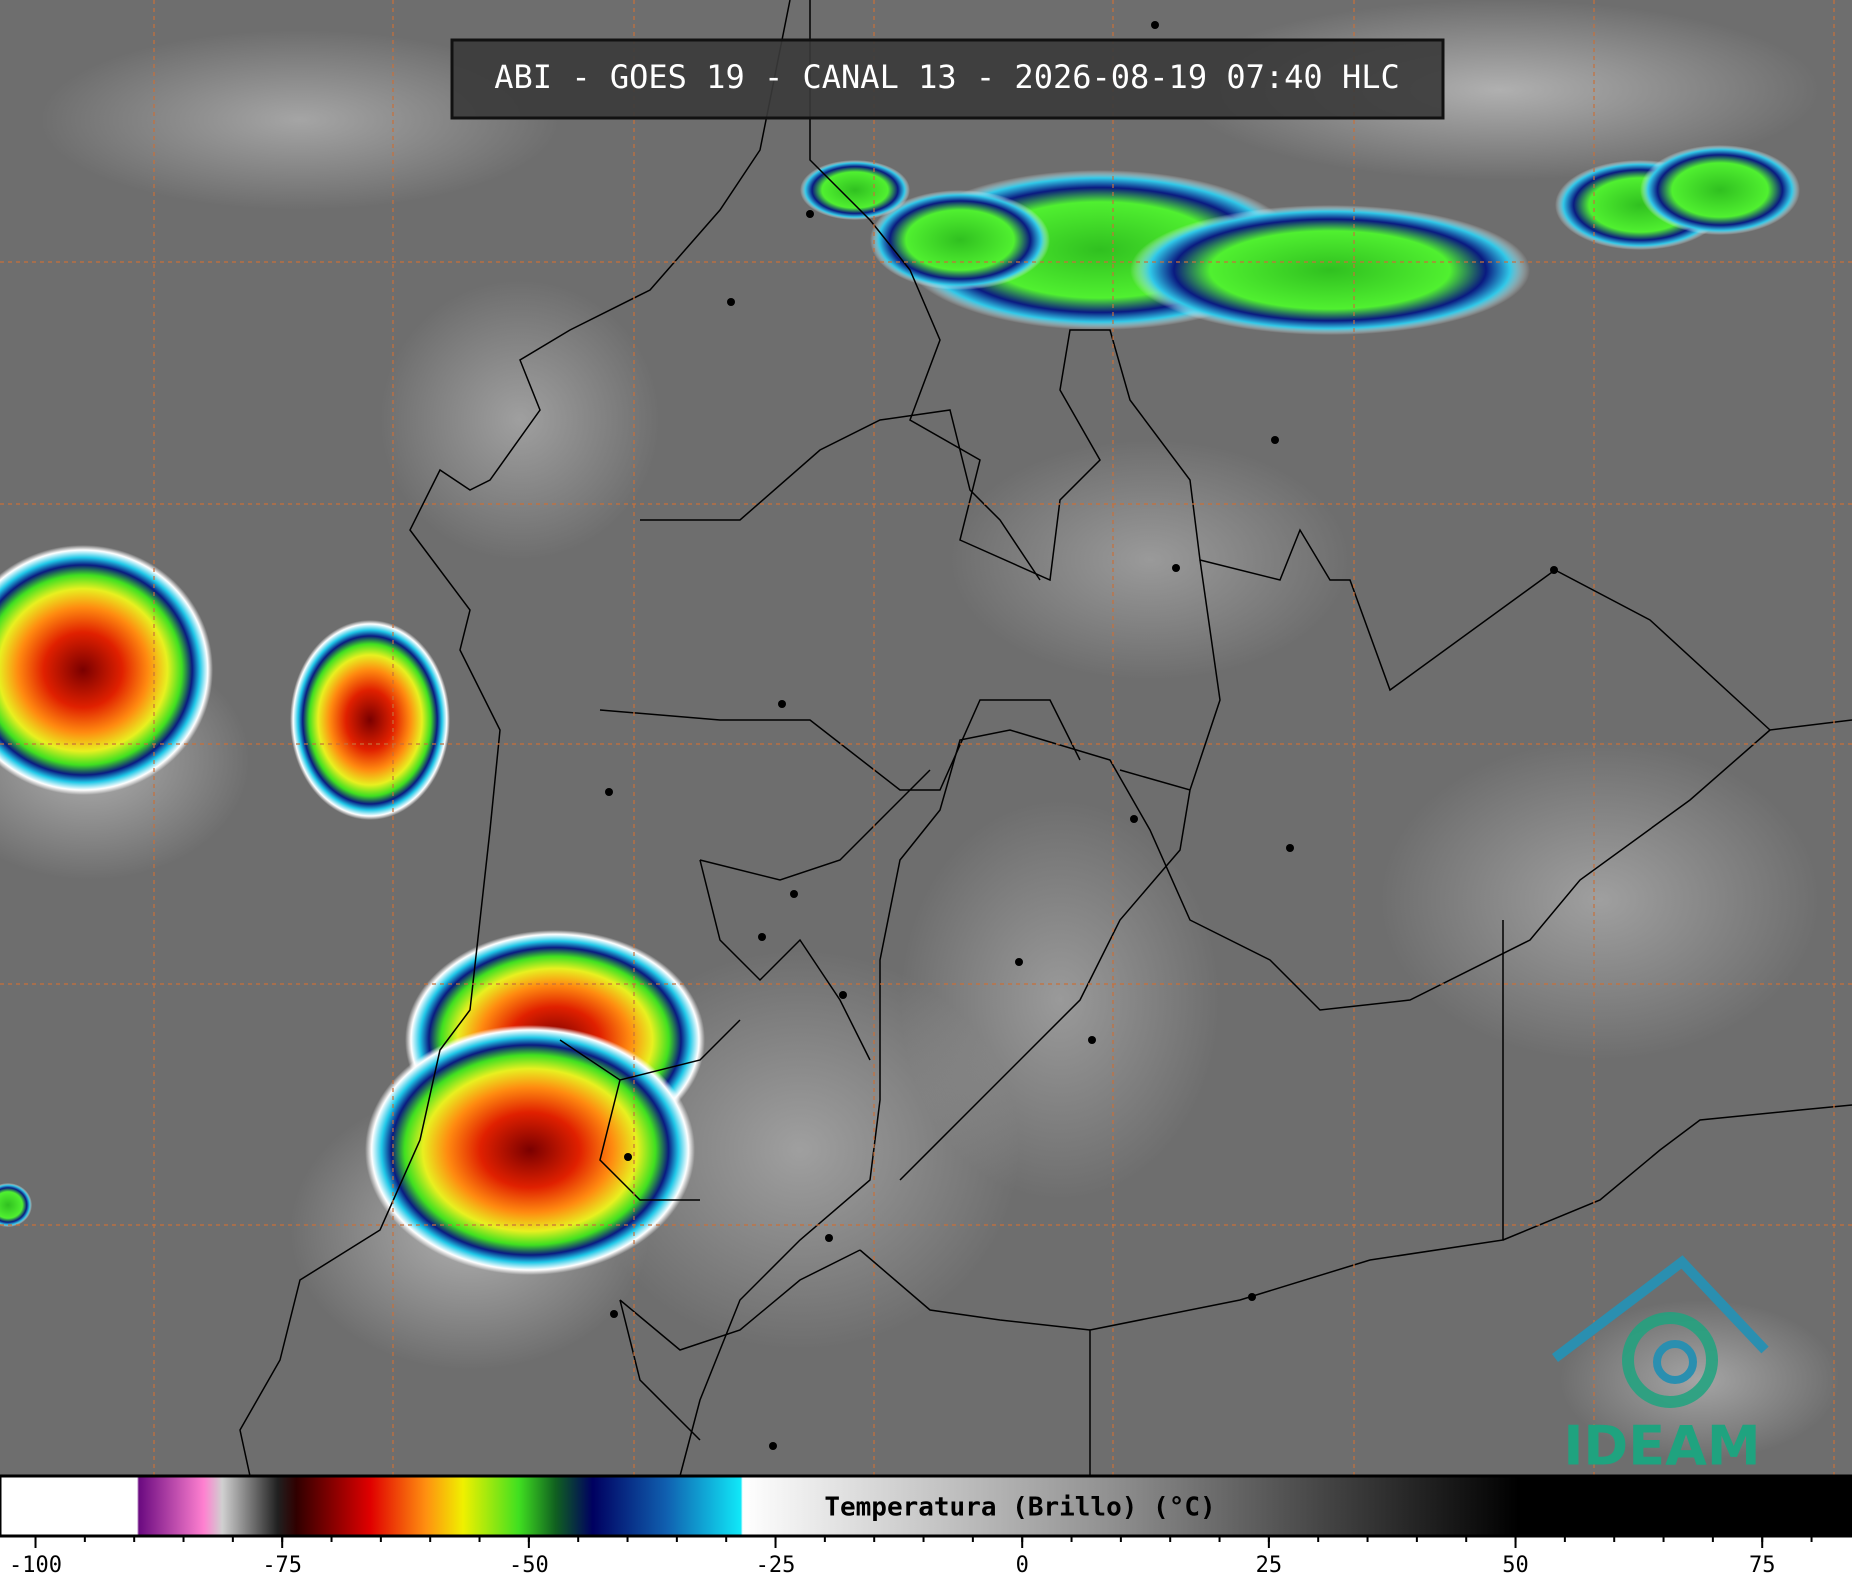  I want to click on tick-label: 75, so click(1762, 1565).